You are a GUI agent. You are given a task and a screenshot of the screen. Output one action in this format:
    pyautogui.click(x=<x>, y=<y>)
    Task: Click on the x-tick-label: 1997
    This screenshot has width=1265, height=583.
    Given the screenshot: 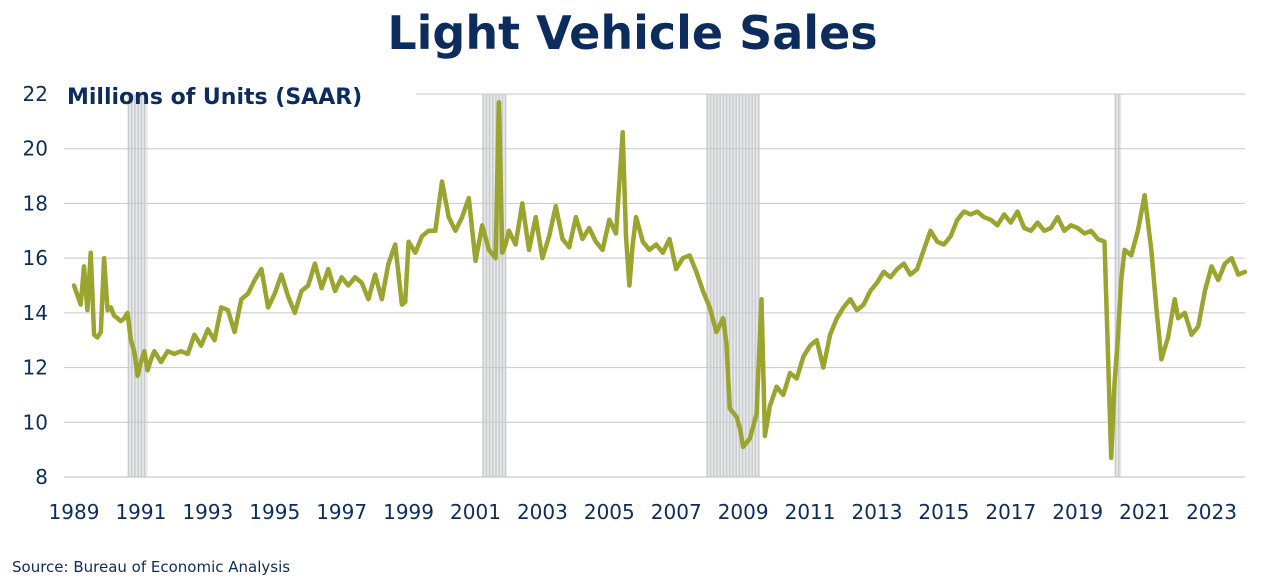 What is the action you would take?
    pyautogui.click(x=341, y=512)
    